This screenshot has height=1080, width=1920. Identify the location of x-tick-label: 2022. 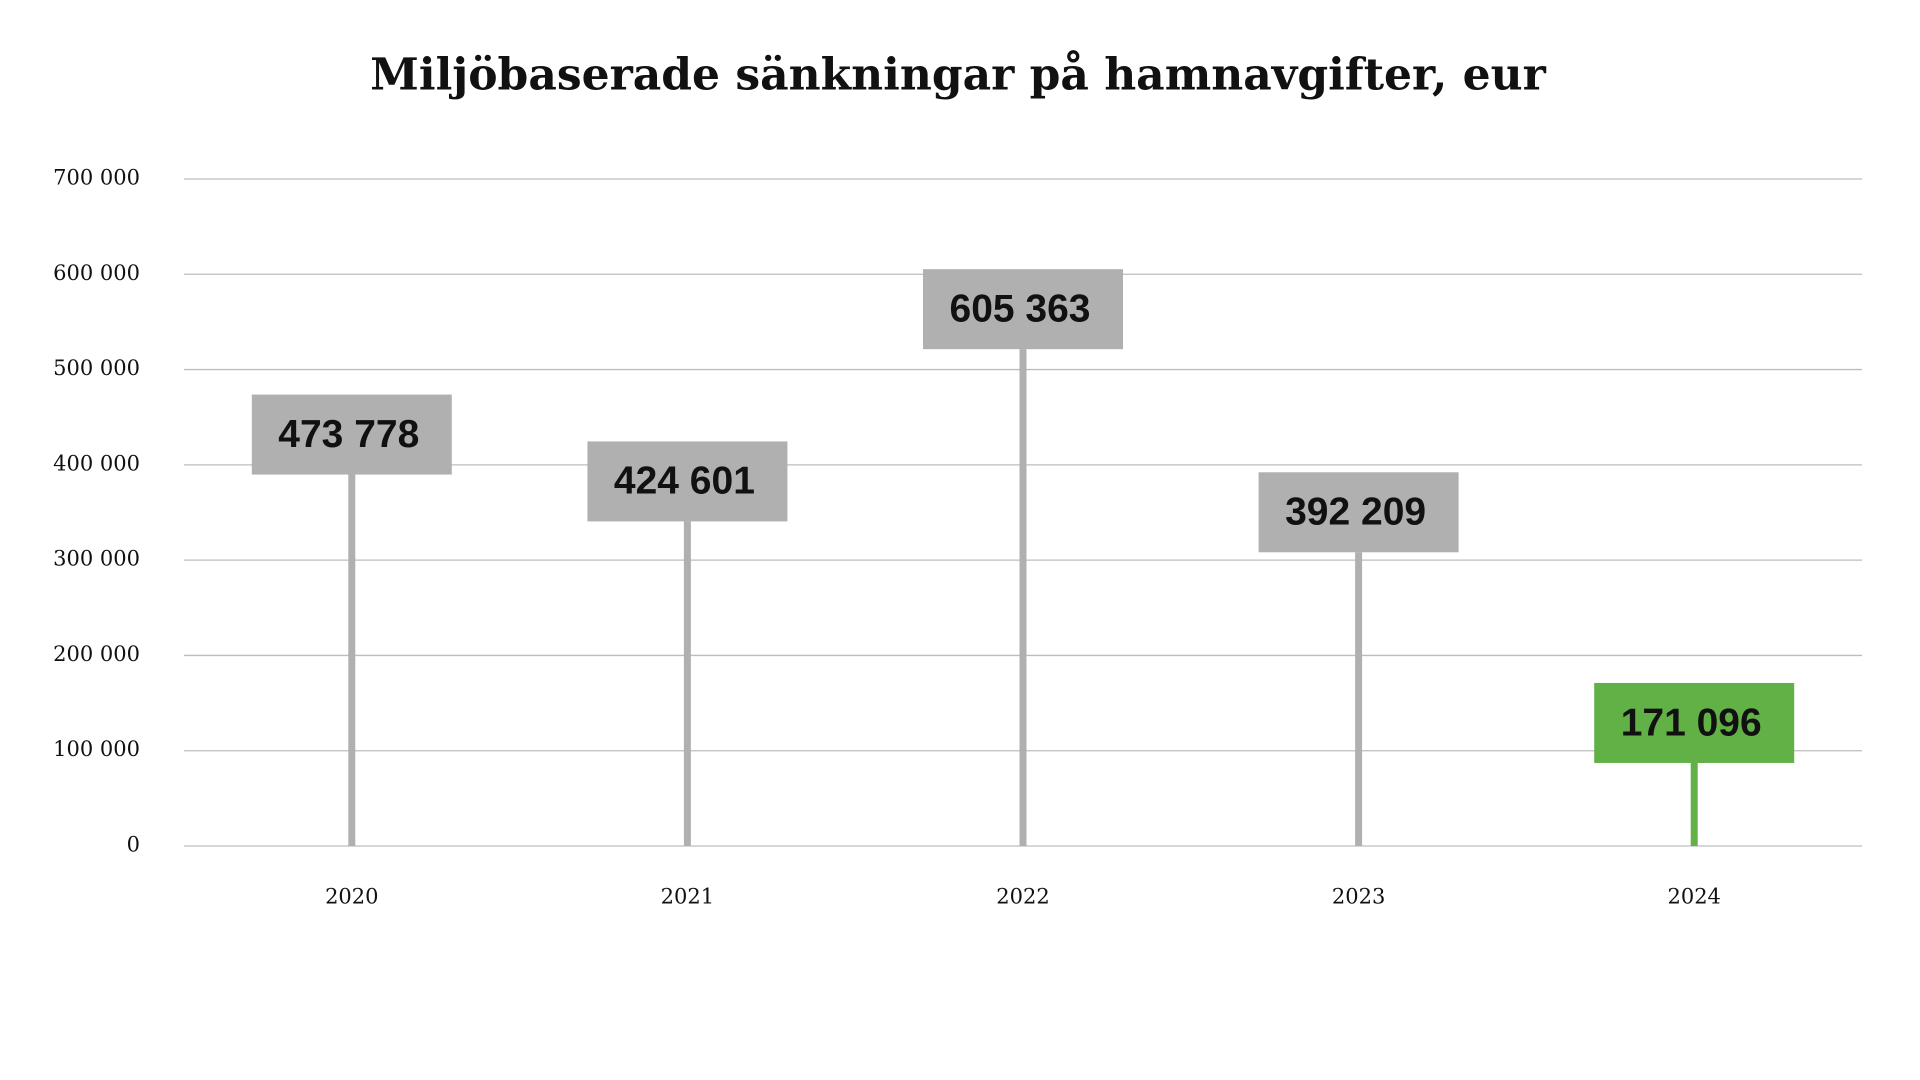
(1022, 897).